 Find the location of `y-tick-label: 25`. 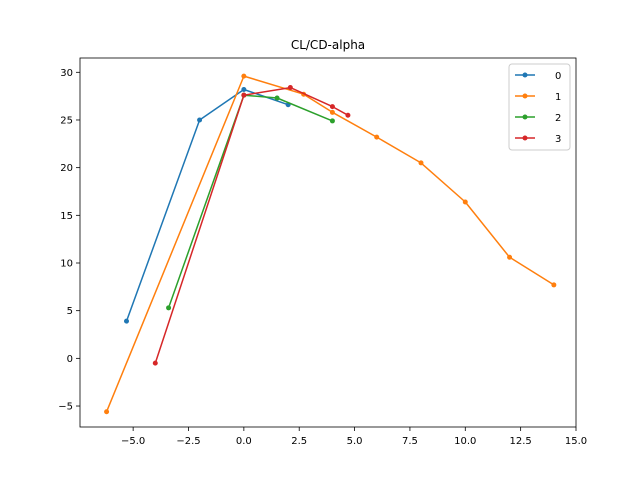

y-tick-label: 25 is located at coordinates (66, 120).